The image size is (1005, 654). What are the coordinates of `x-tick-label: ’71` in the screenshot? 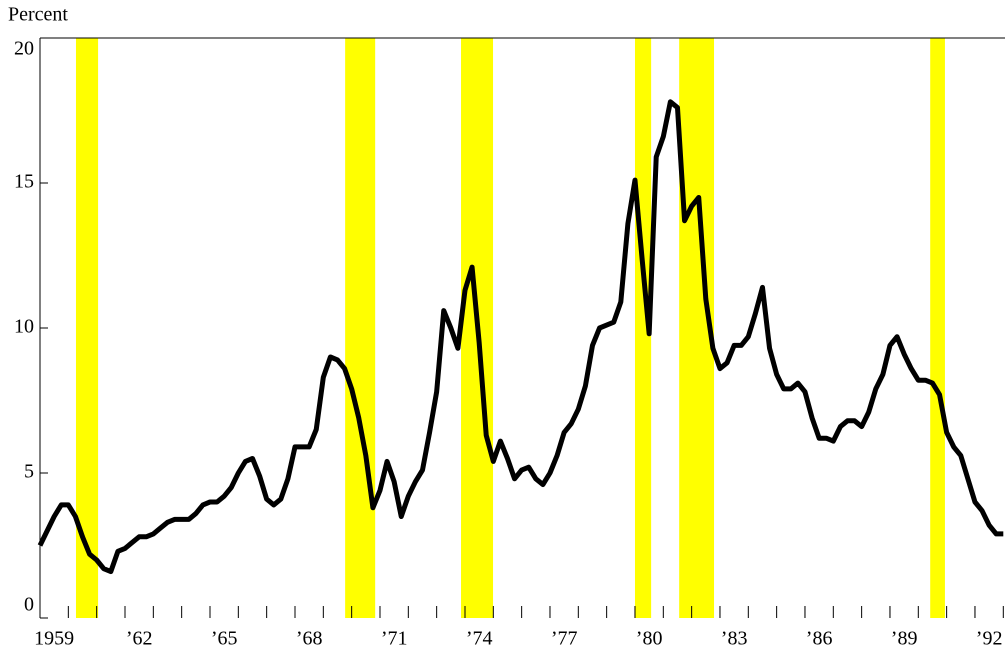 It's located at (394, 639).